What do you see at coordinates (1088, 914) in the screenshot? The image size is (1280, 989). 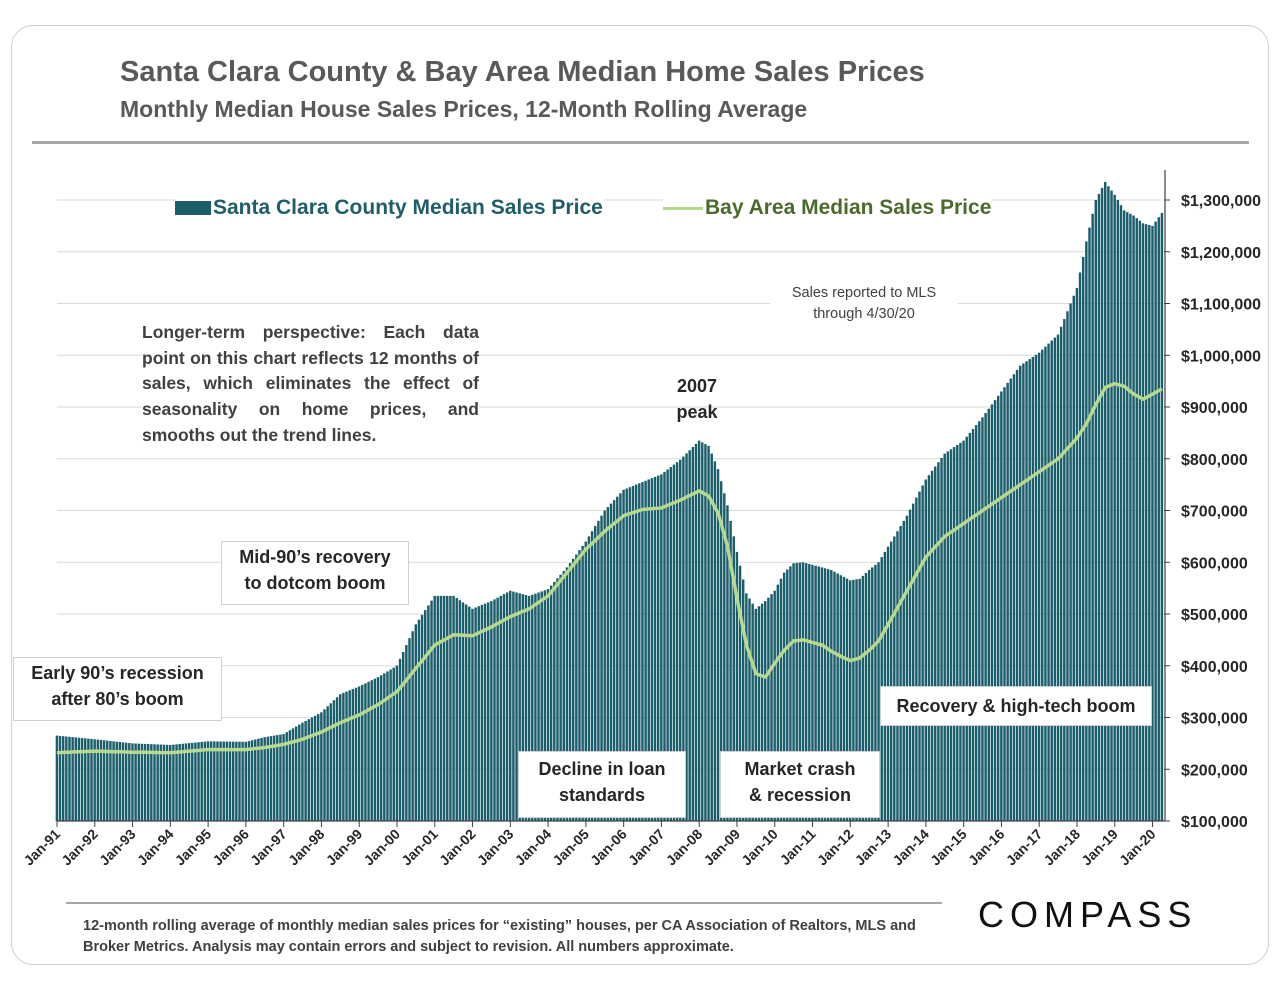 I see `compass-logo: COMPASS` at bounding box center [1088, 914].